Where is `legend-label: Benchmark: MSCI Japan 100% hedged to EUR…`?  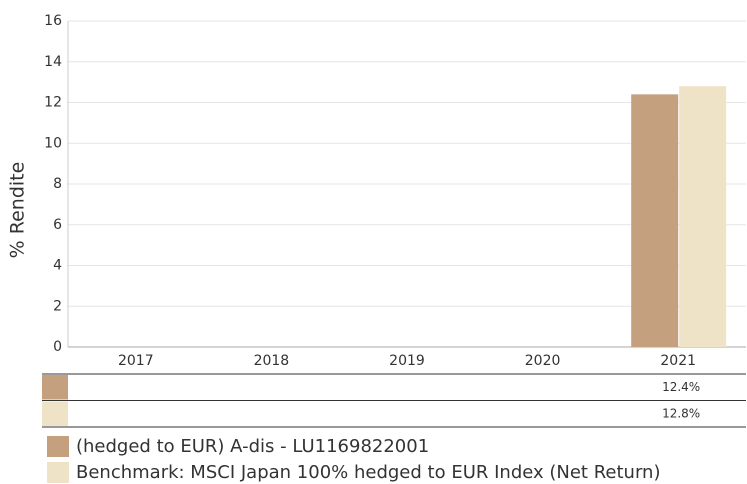
legend-label: Benchmark: MSCI Japan 100% hedged to EUR… is located at coordinates (368, 472).